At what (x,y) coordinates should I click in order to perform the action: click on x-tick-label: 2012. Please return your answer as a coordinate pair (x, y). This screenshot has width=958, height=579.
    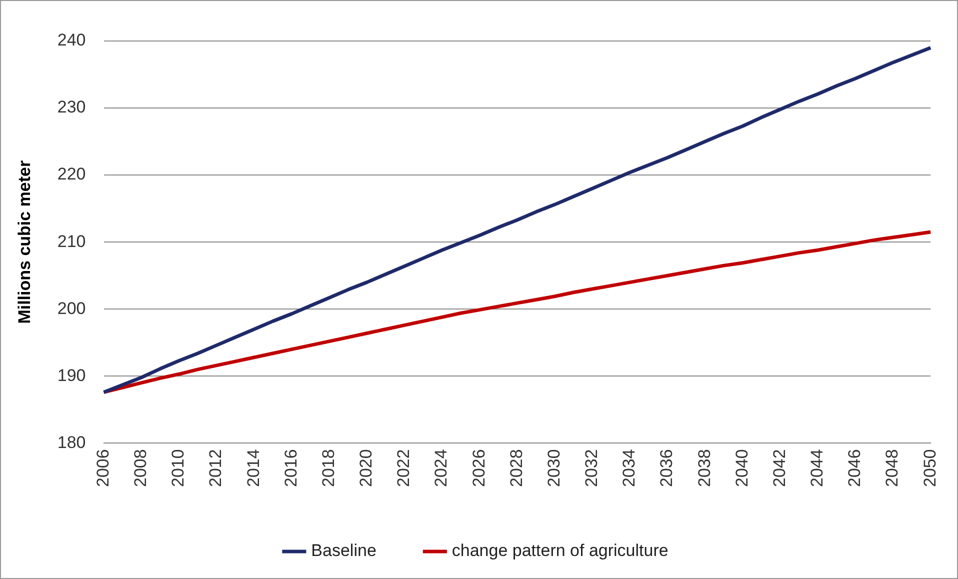
    Looking at the image, I should click on (216, 468).